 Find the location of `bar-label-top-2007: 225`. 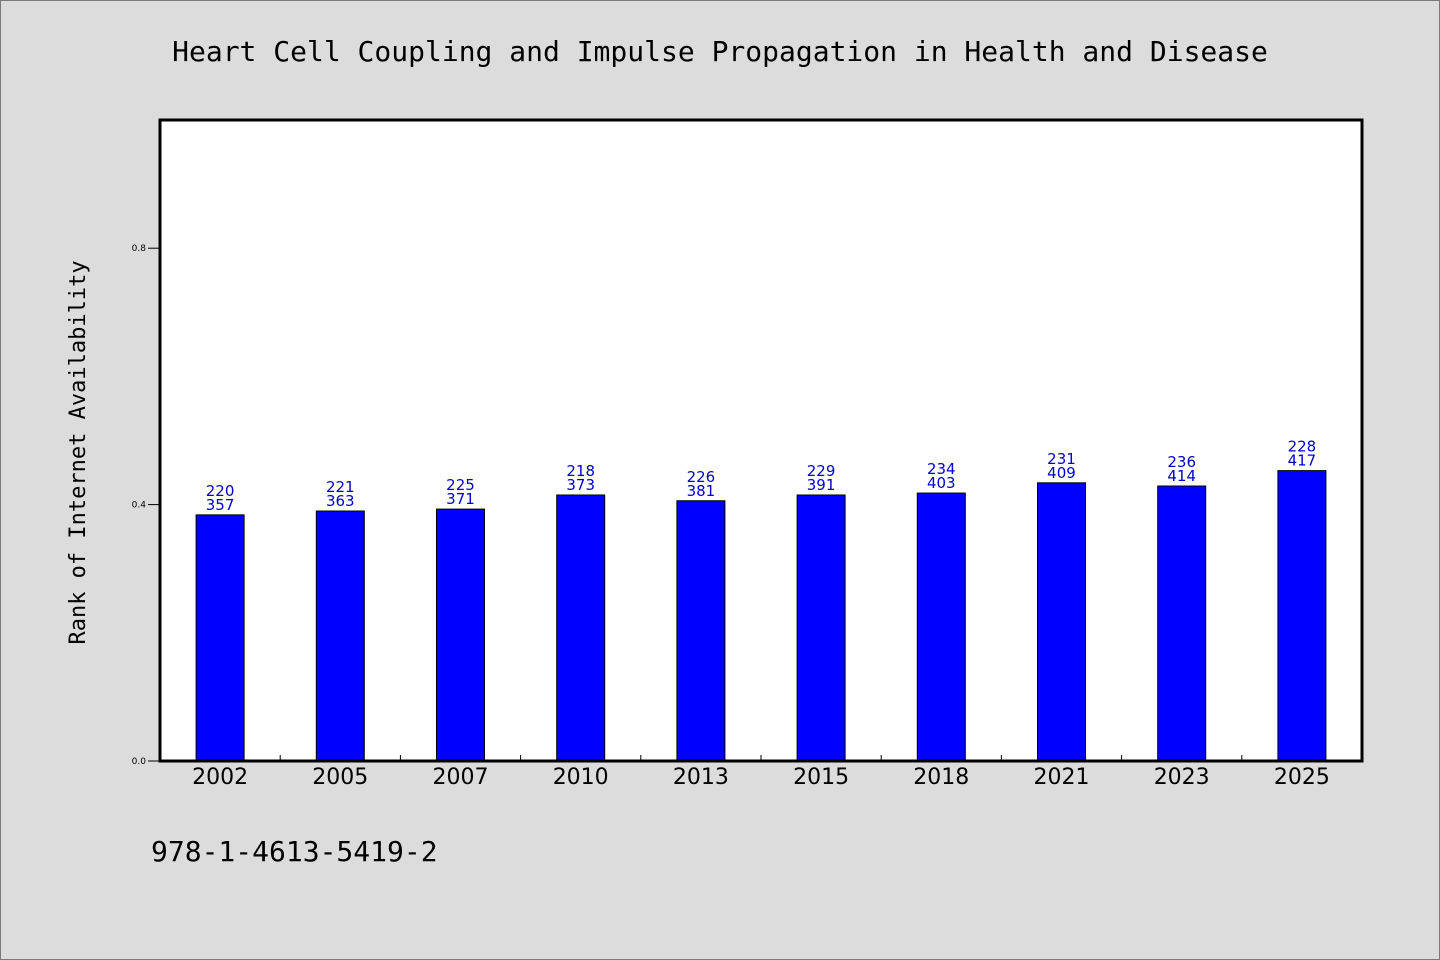

bar-label-top-2007: 225 is located at coordinates (460, 485).